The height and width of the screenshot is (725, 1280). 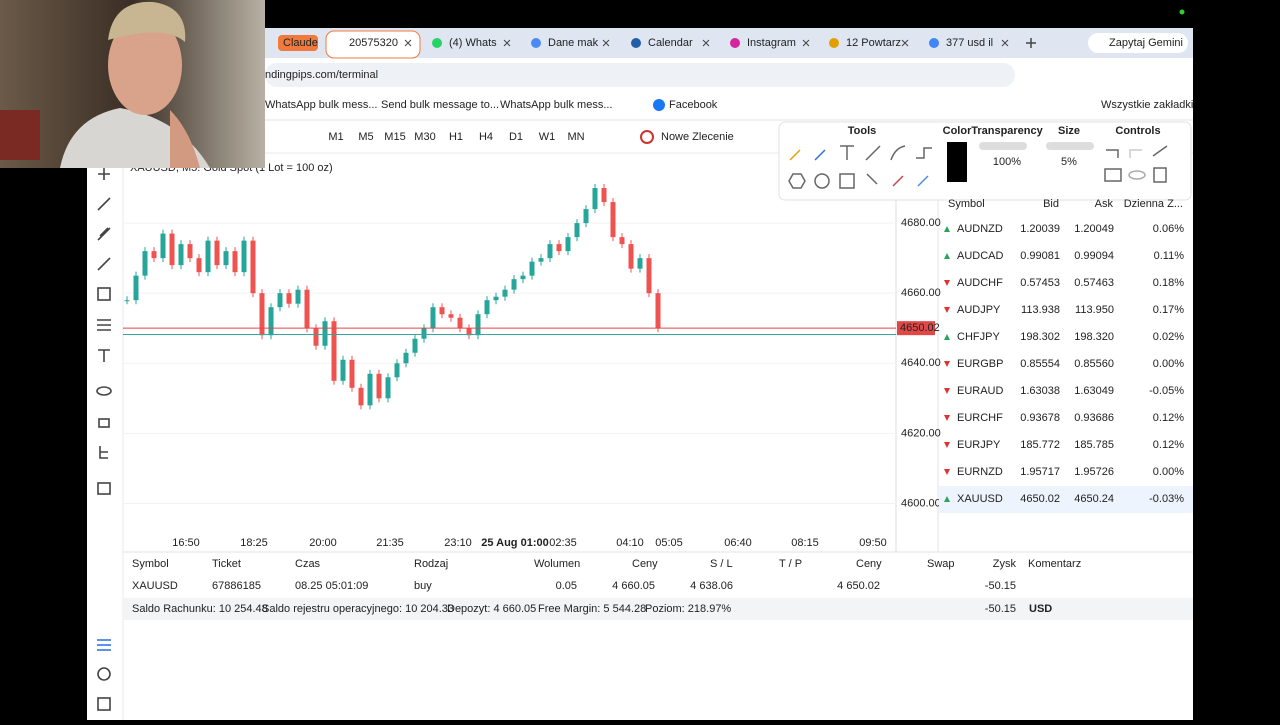 I want to click on tab-title: 377 usd il, so click(x=969, y=43).